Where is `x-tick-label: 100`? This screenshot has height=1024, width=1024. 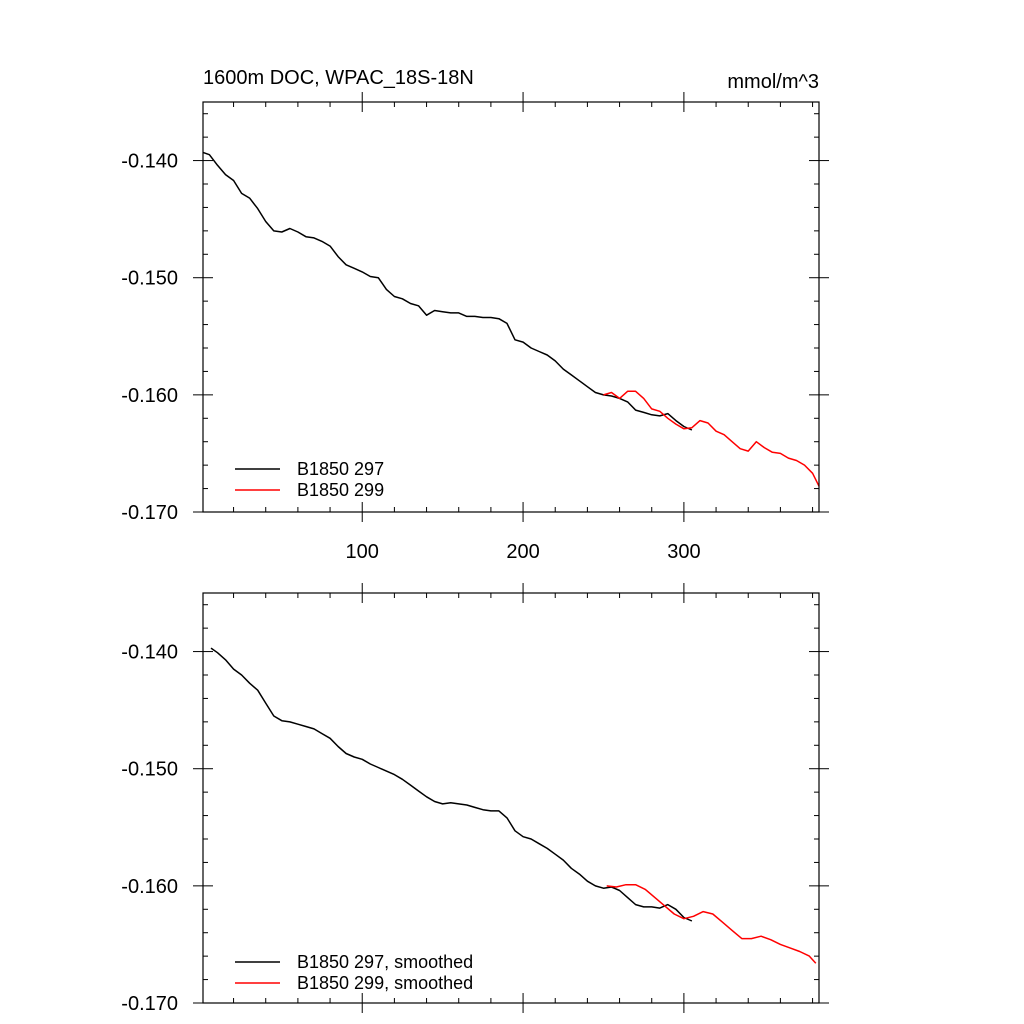 x-tick-label: 100 is located at coordinates (362, 552).